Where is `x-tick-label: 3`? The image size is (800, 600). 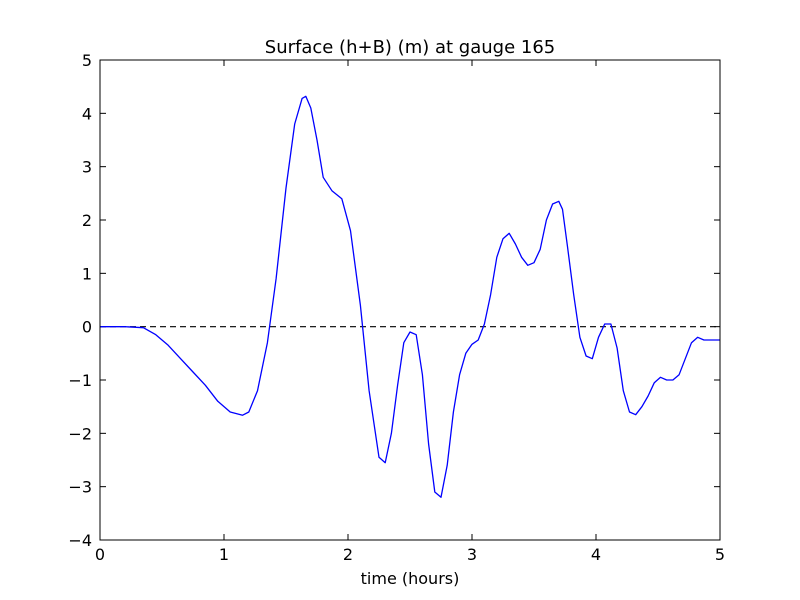 x-tick-label: 3 is located at coordinates (472, 554).